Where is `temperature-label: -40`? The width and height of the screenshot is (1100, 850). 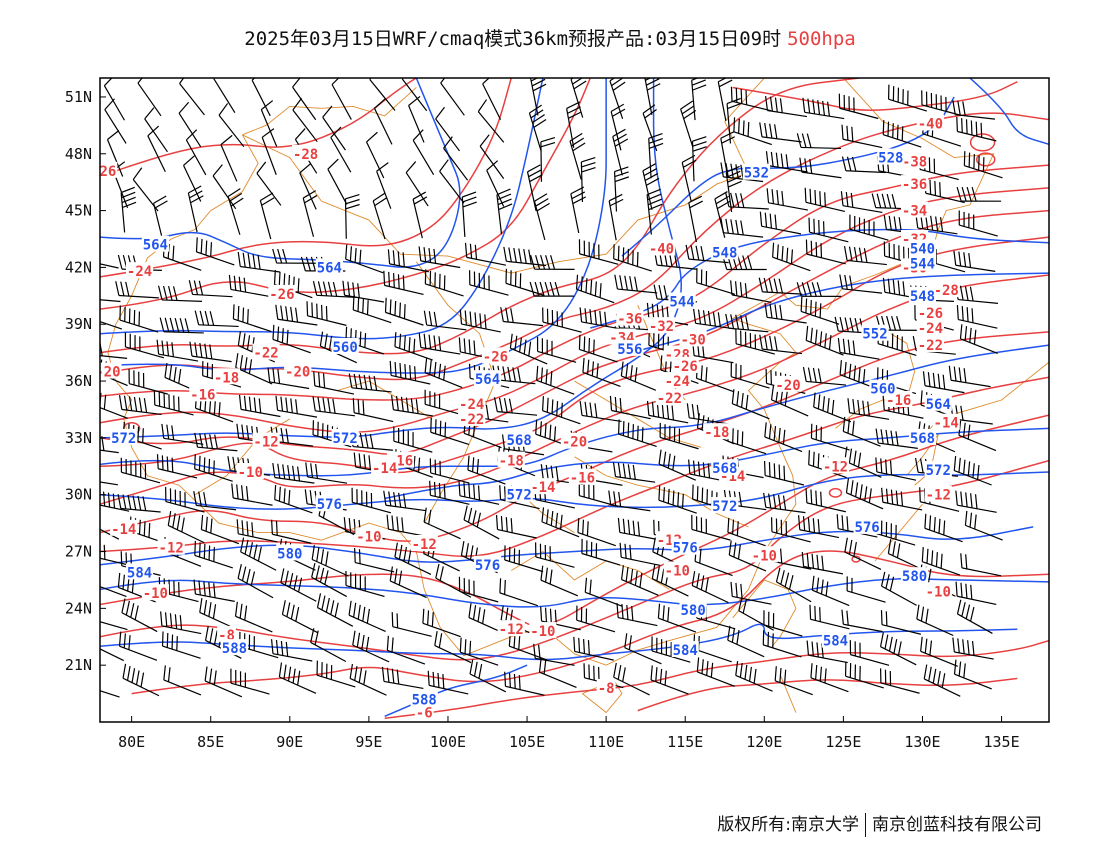
temperature-label: -40 is located at coordinates (930, 124).